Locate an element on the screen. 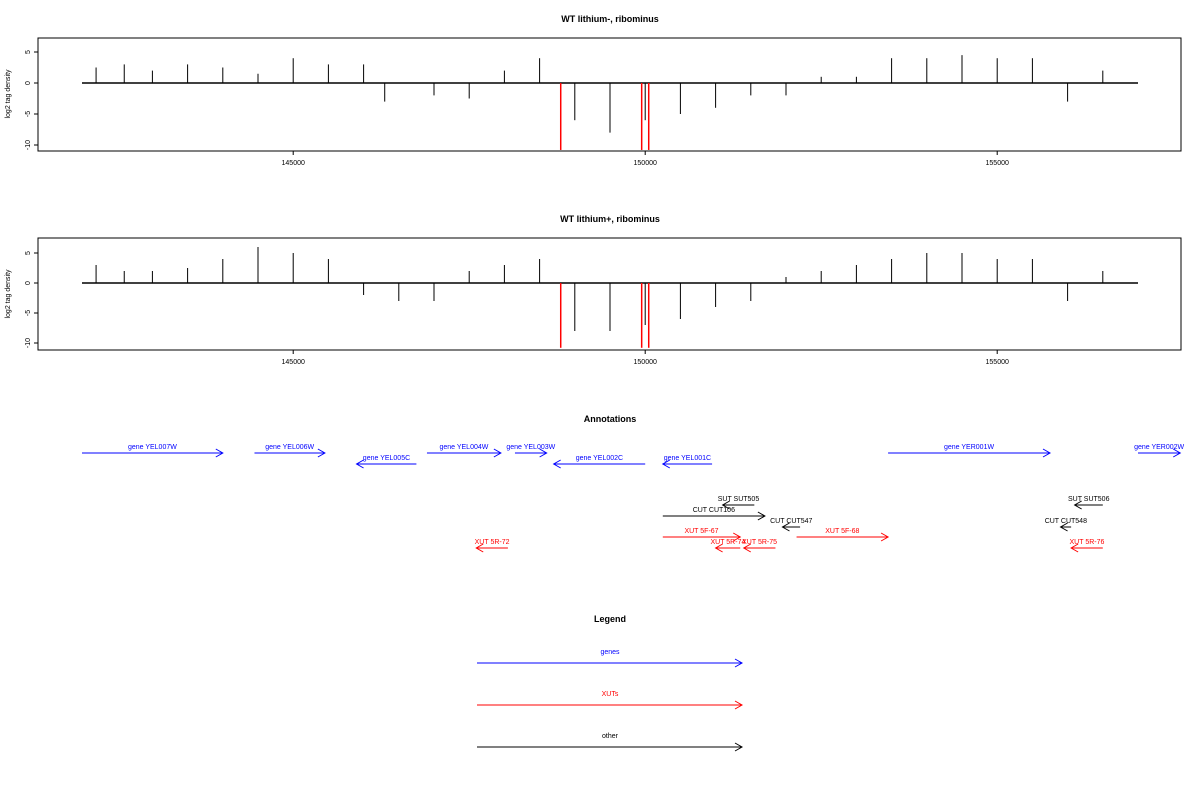 This screenshot has height=800, width=1200. feature-label: XUT 5R-75 is located at coordinates (759, 542).